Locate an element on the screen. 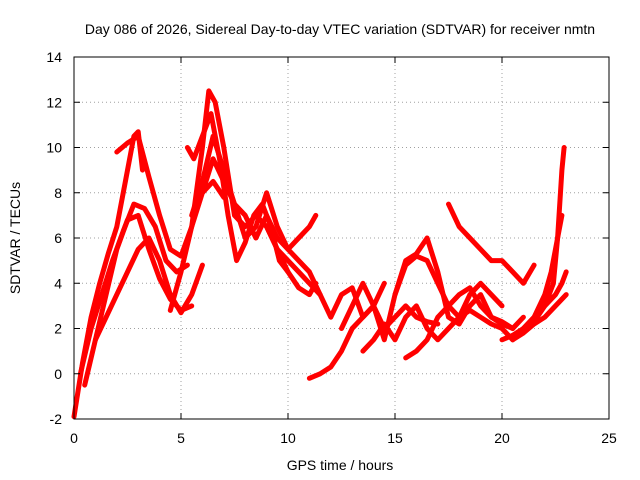 Image resolution: width=640 pixels, height=480 pixels. y-tick-label: 2 is located at coordinates (58, 329).